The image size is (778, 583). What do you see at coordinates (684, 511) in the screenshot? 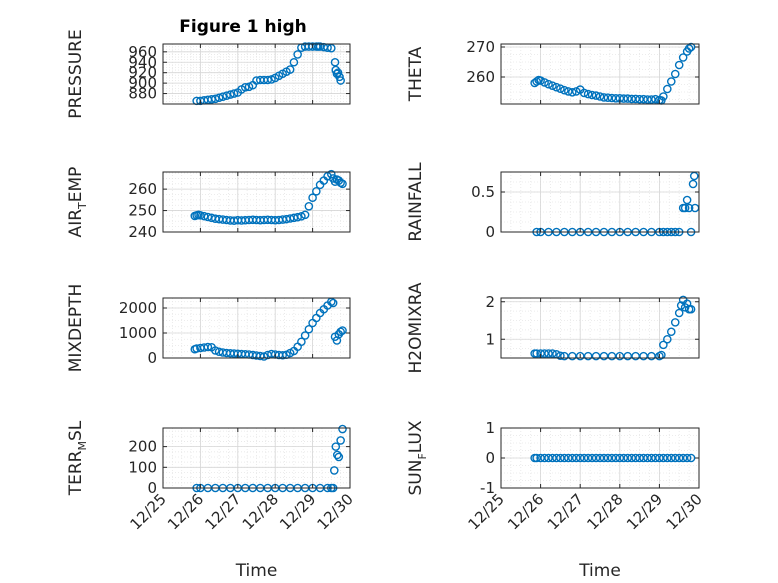
I see `x-tick-label: 12/30` at bounding box center [684, 511].